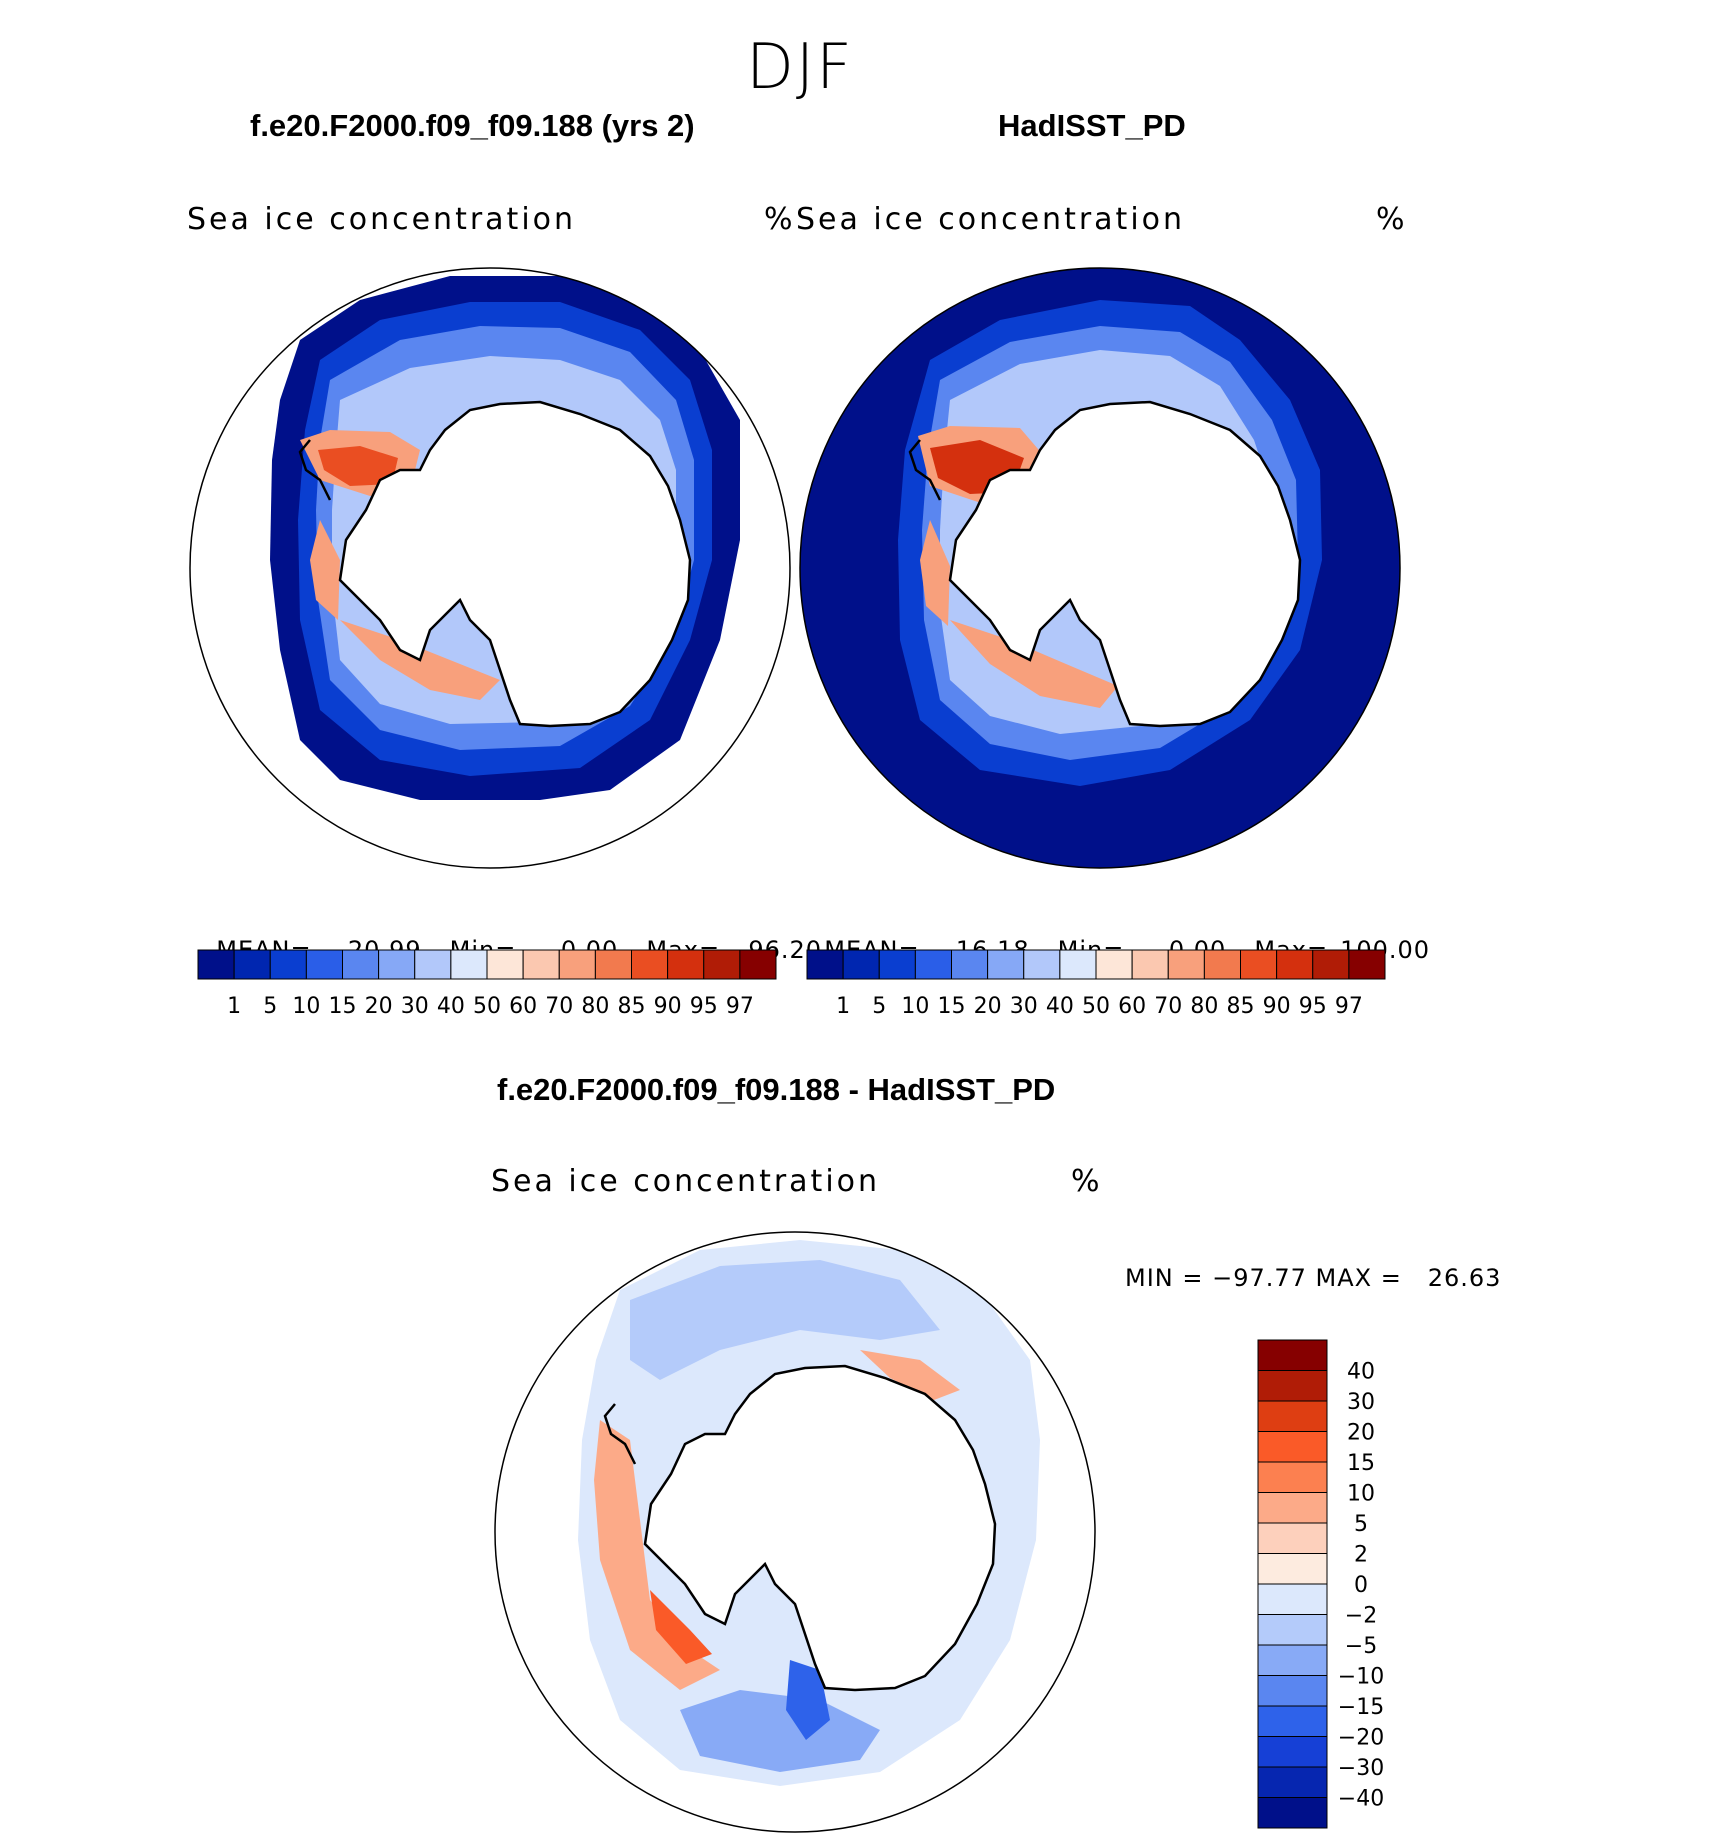 The height and width of the screenshot is (1837, 1710). Describe the element at coordinates (776, 1089) in the screenshot. I see `diff-title: f.e20.F2000.f09_f09.188 - HadISST_PD` at that location.